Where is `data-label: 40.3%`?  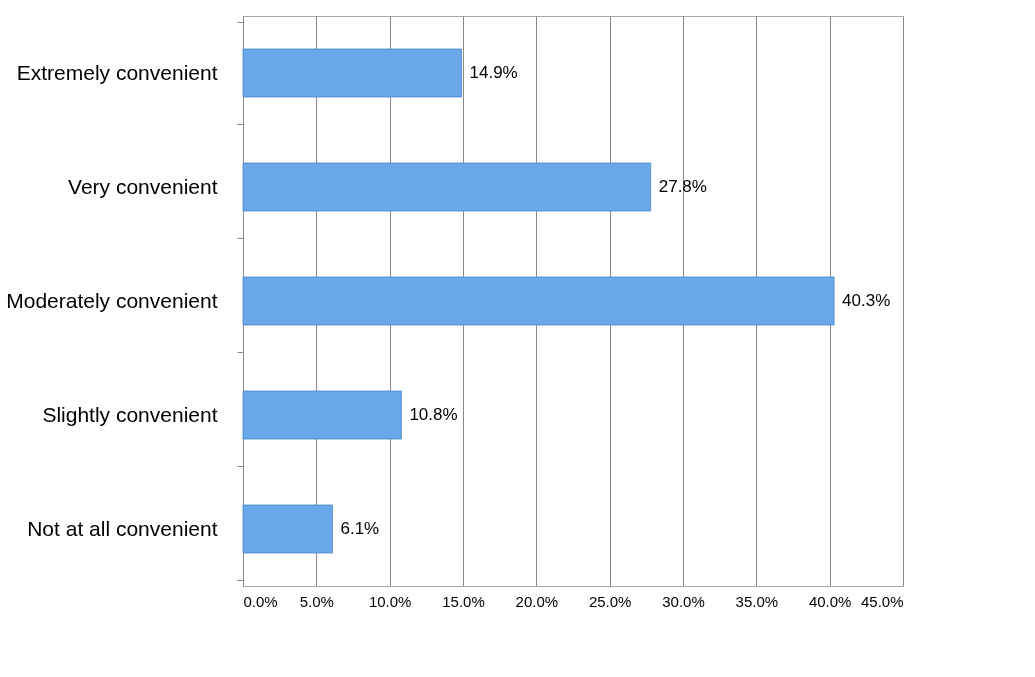 data-label: 40.3% is located at coordinates (866, 300).